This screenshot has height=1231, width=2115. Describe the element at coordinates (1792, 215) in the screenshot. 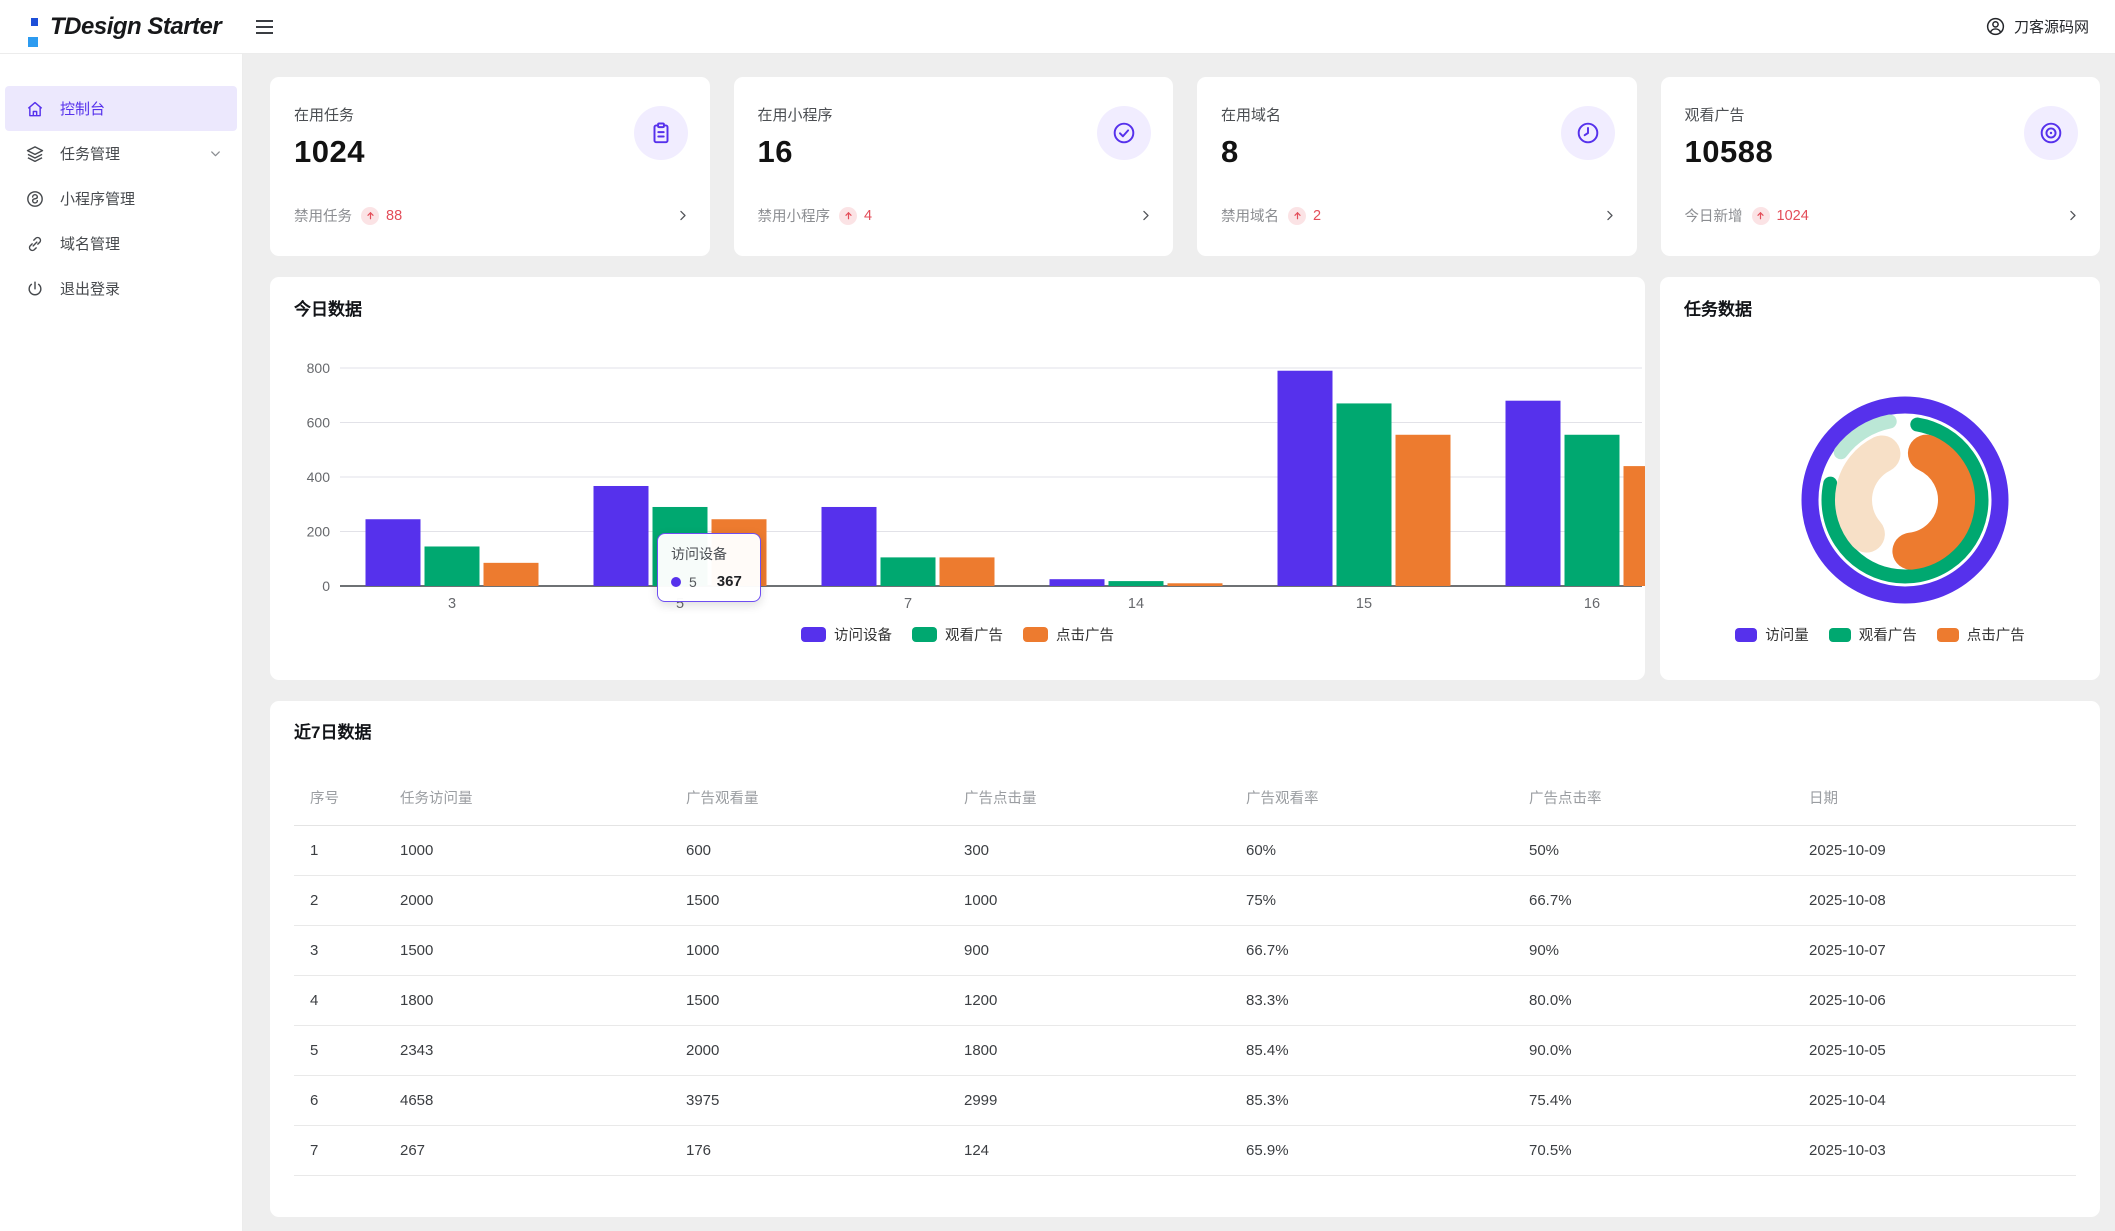

I see `stat-card-sub-value: 1024` at that location.